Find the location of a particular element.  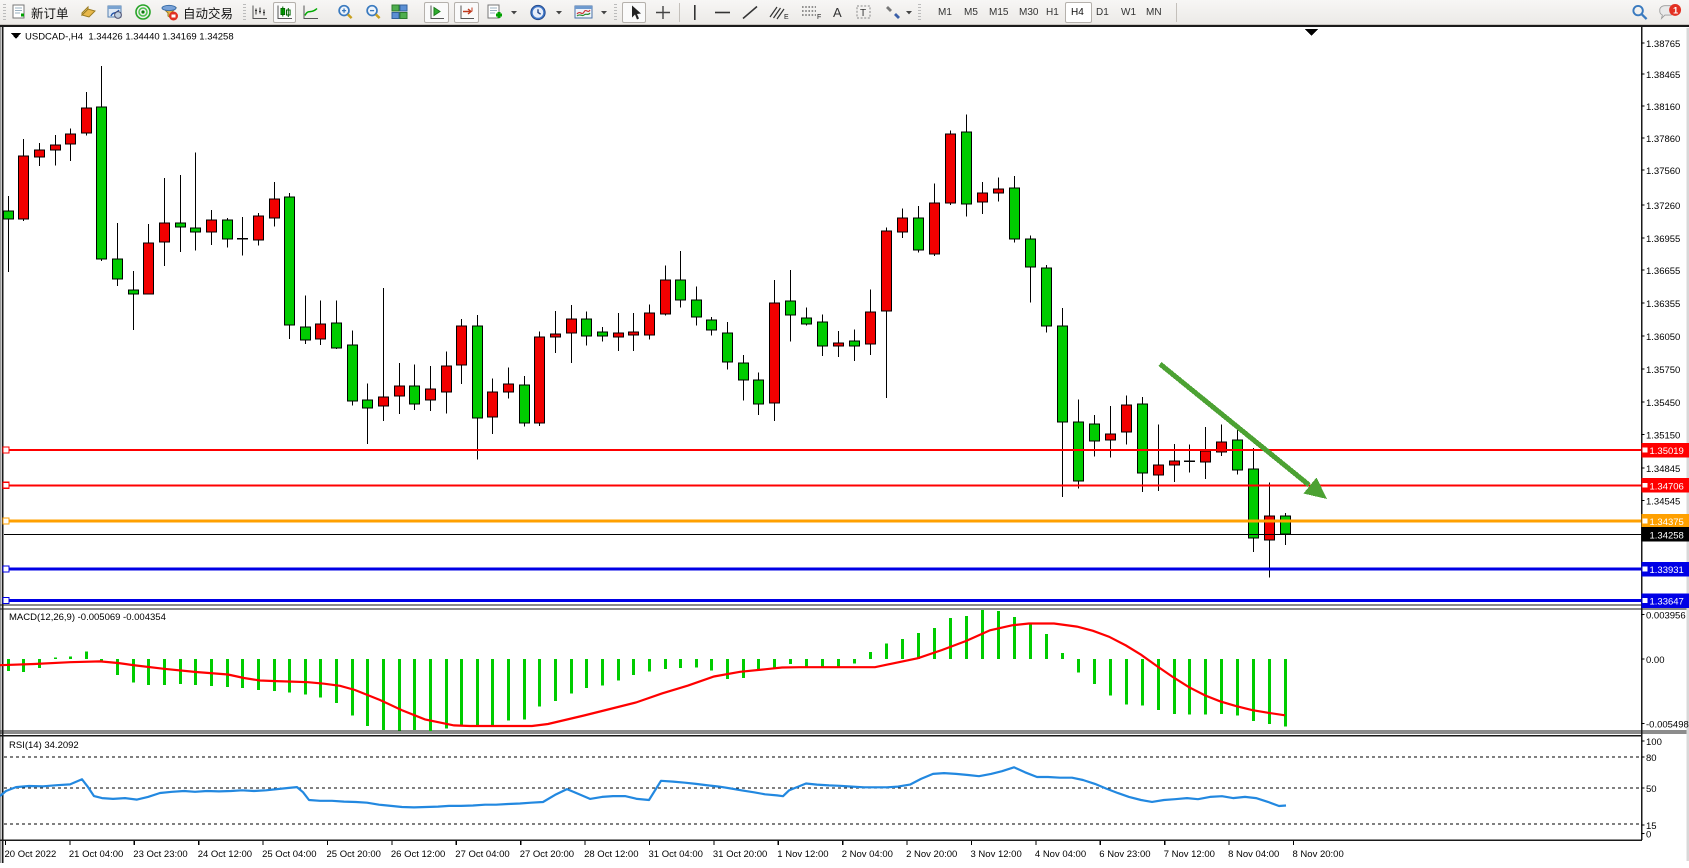

svg-text: E is located at coordinates (786, 17).